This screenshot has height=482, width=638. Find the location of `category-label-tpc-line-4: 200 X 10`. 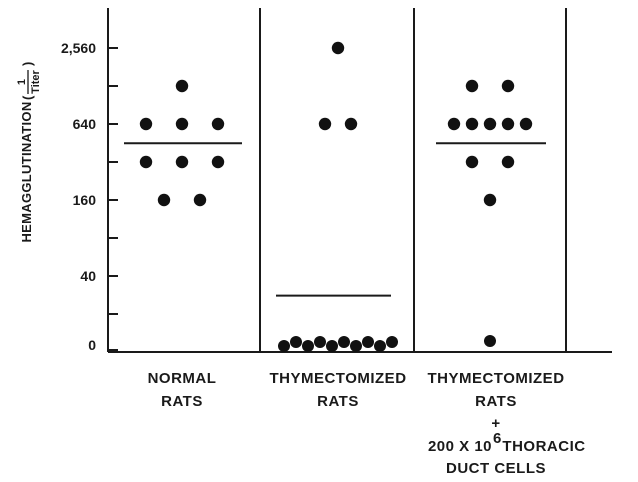

category-label-tpc-line-4: 200 X 10 is located at coordinates (460, 446).